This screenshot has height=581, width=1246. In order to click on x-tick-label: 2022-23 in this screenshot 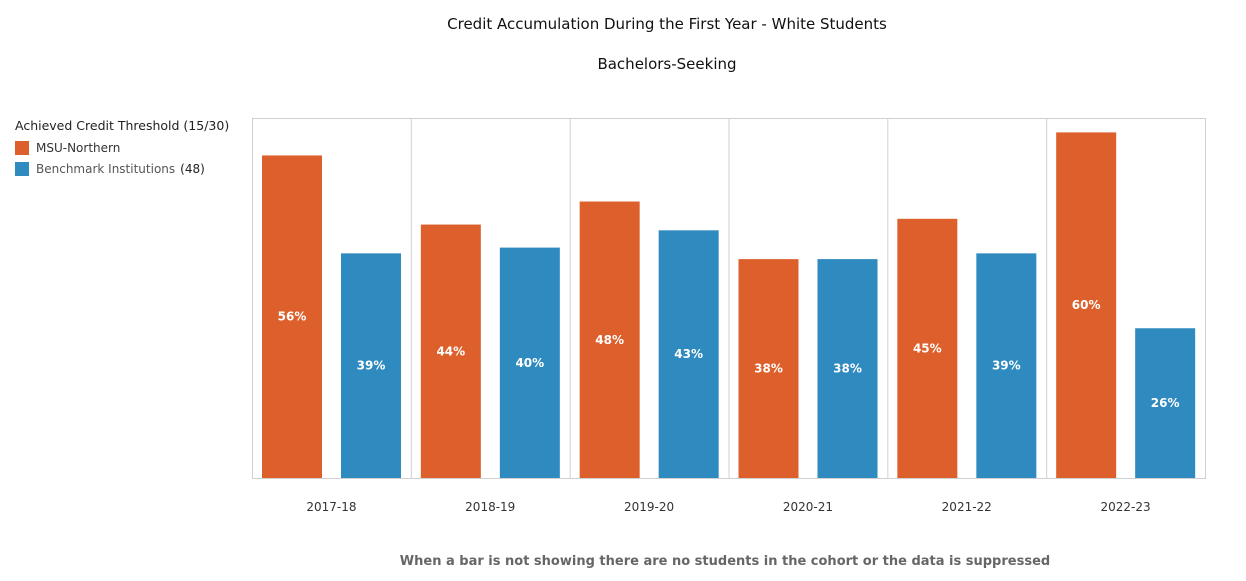, I will do `click(1126, 507)`.